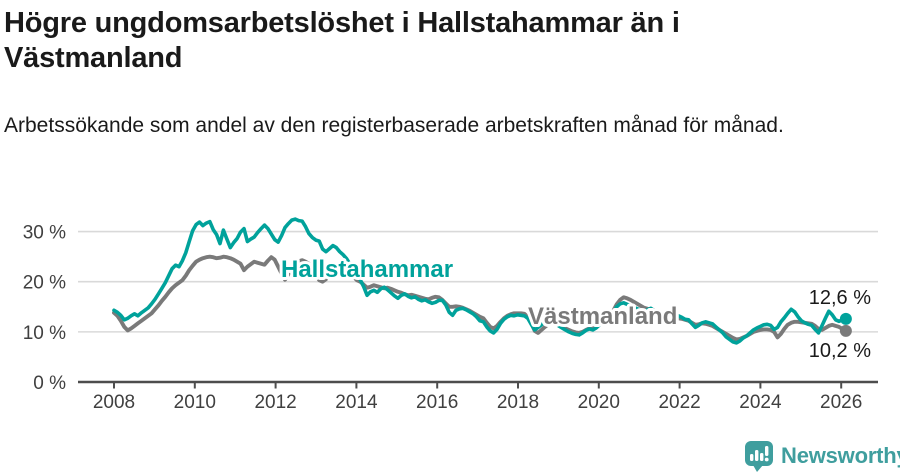  Describe the element at coordinates (518, 402) in the screenshot. I see `x-tick-label: 2018` at that location.